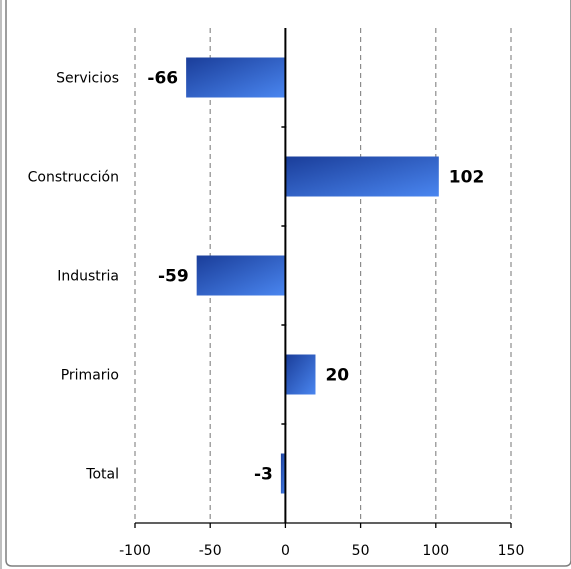 This screenshot has width=571, height=569. I want to click on data-label-0: -66, so click(162, 79).